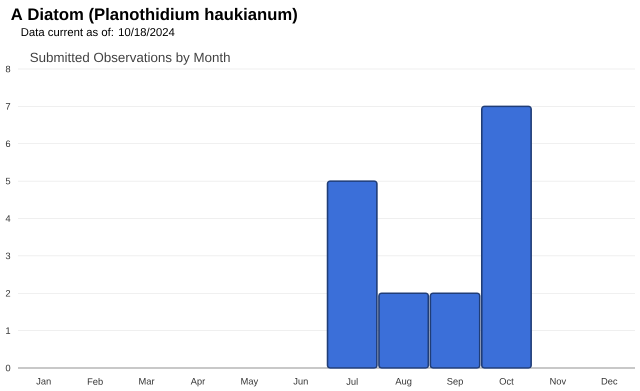 This screenshot has width=640, height=391. I want to click on text: Submitted Observations by Month, so click(130, 58).